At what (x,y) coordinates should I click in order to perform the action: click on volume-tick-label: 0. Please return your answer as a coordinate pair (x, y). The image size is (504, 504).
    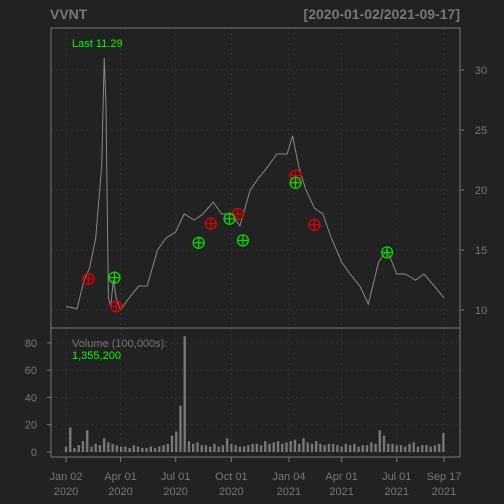
    Looking at the image, I should click on (34, 453).